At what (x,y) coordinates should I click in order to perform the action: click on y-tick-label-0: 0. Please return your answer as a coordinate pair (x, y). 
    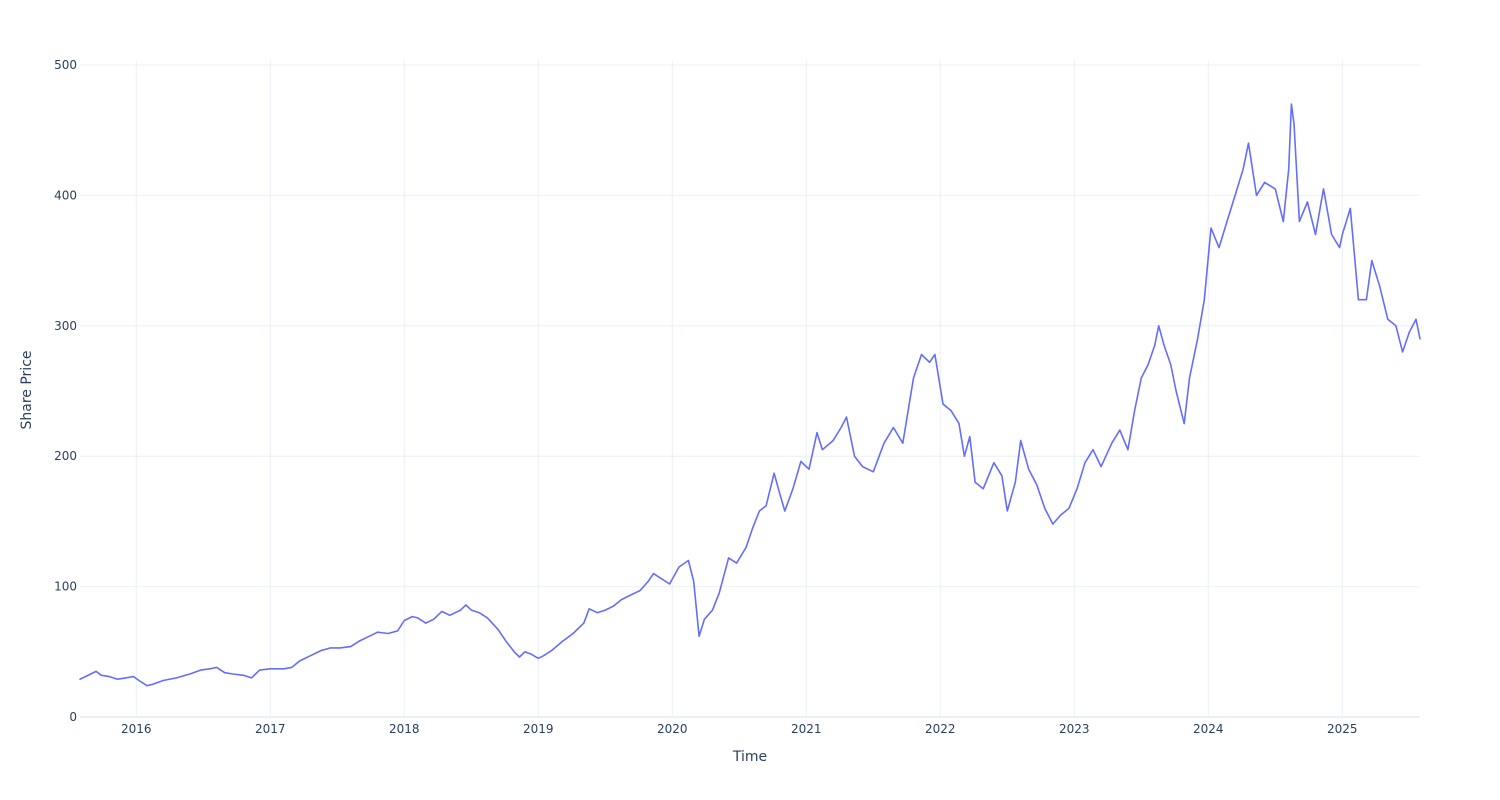
    Looking at the image, I should click on (73, 717).